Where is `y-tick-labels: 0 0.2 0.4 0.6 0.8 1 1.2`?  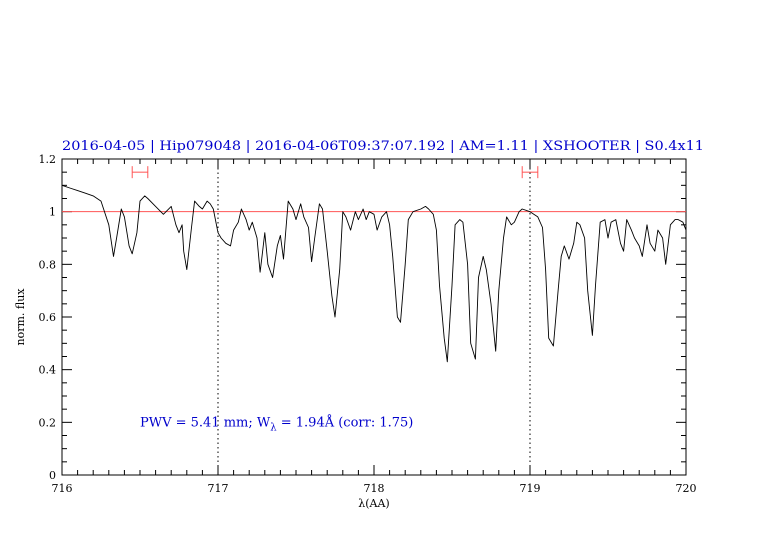
y-tick-labels: 0 0.2 0.4 0.6 0.8 1 1.2 is located at coordinates (48, 317).